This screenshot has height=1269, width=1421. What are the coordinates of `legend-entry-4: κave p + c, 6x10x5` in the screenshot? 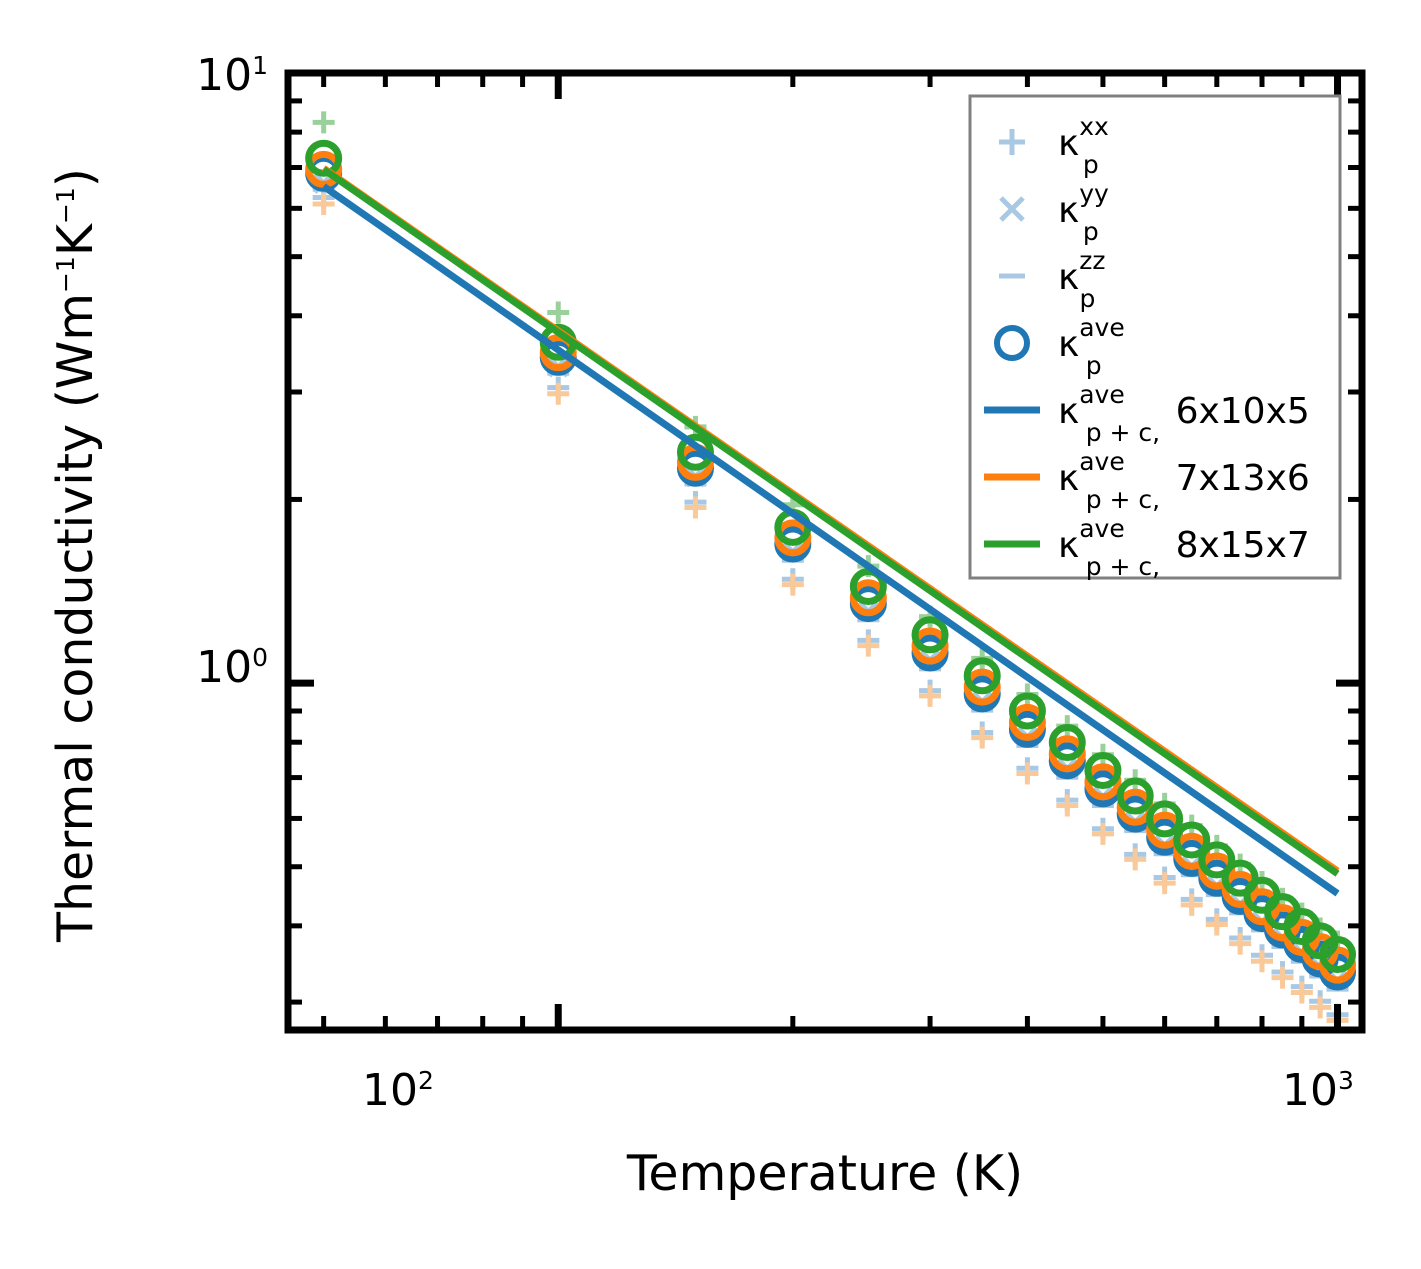 It's located at (1147, 413).